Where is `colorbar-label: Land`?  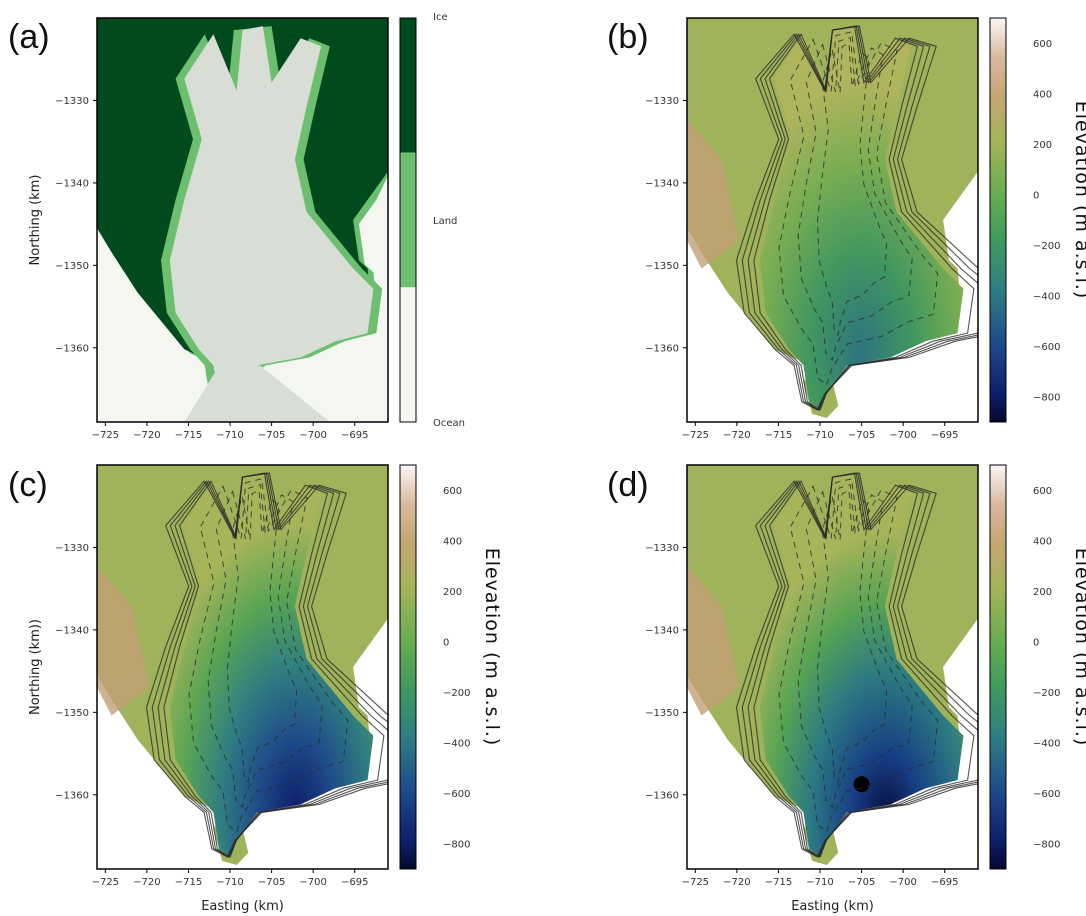 colorbar-label: Land is located at coordinates (445, 221).